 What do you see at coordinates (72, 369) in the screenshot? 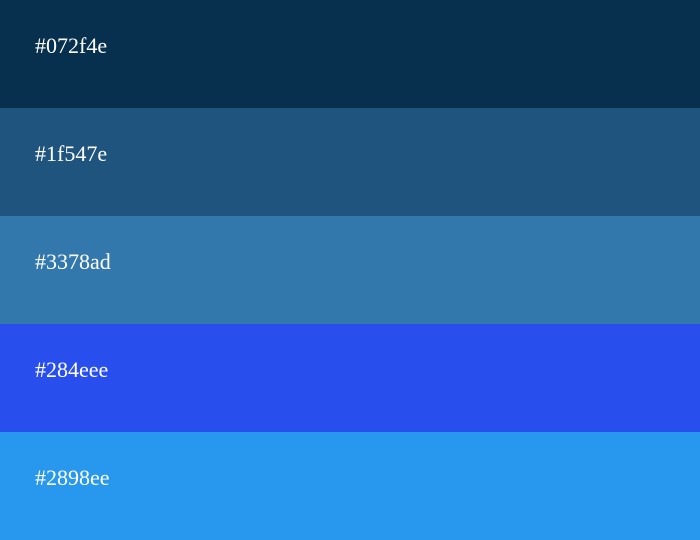
I see `swatch-hex-label: #284eee` at bounding box center [72, 369].